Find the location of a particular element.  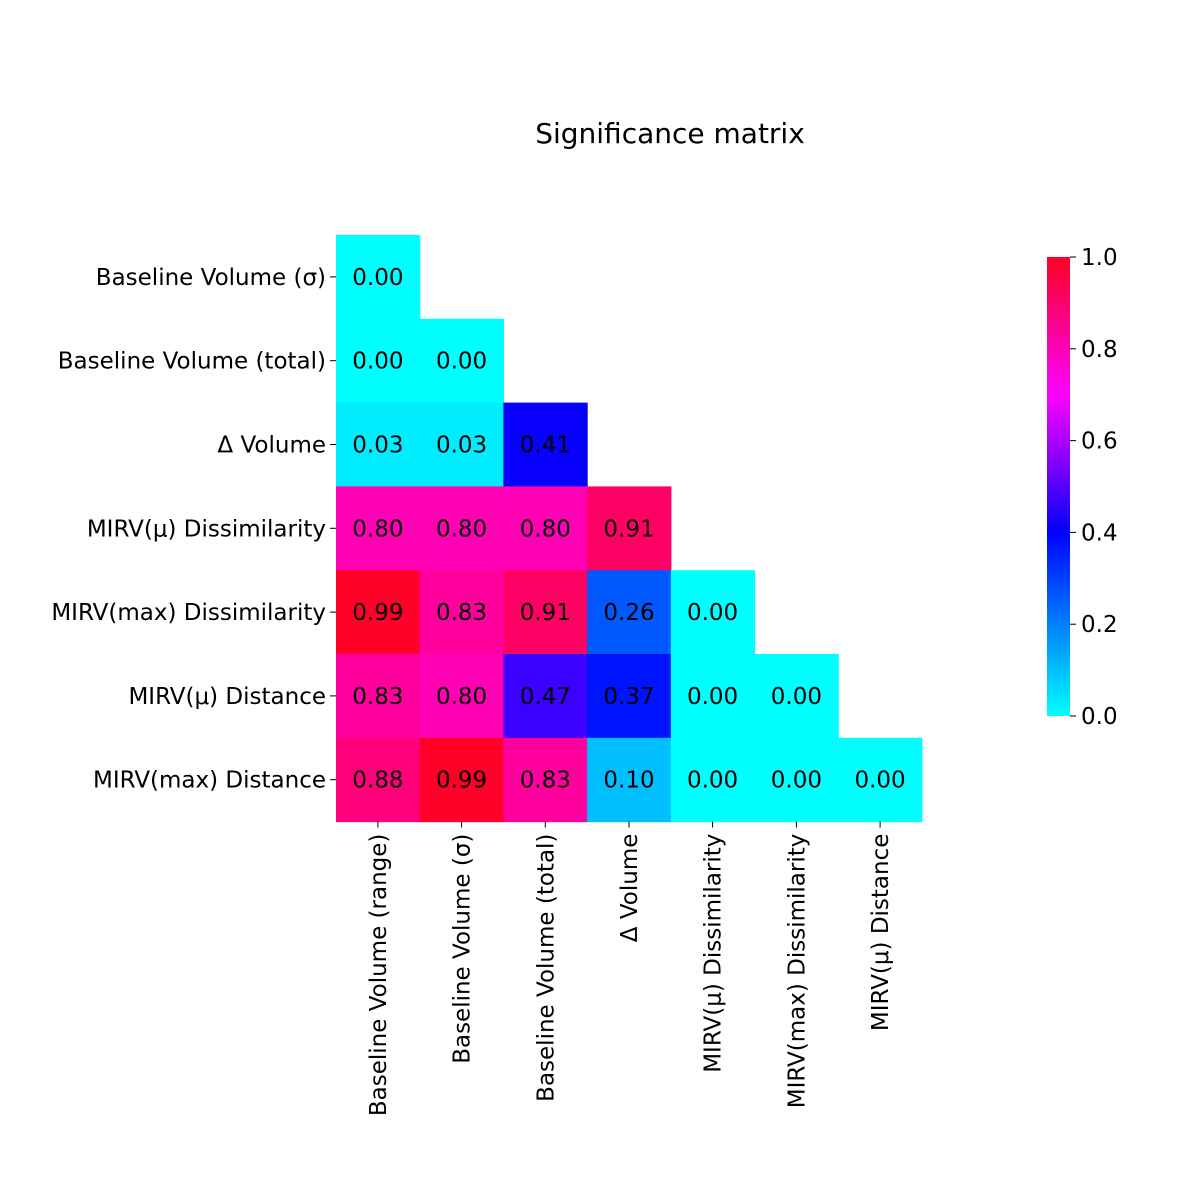

y-tick-label: Δ Volume is located at coordinates (271, 446).